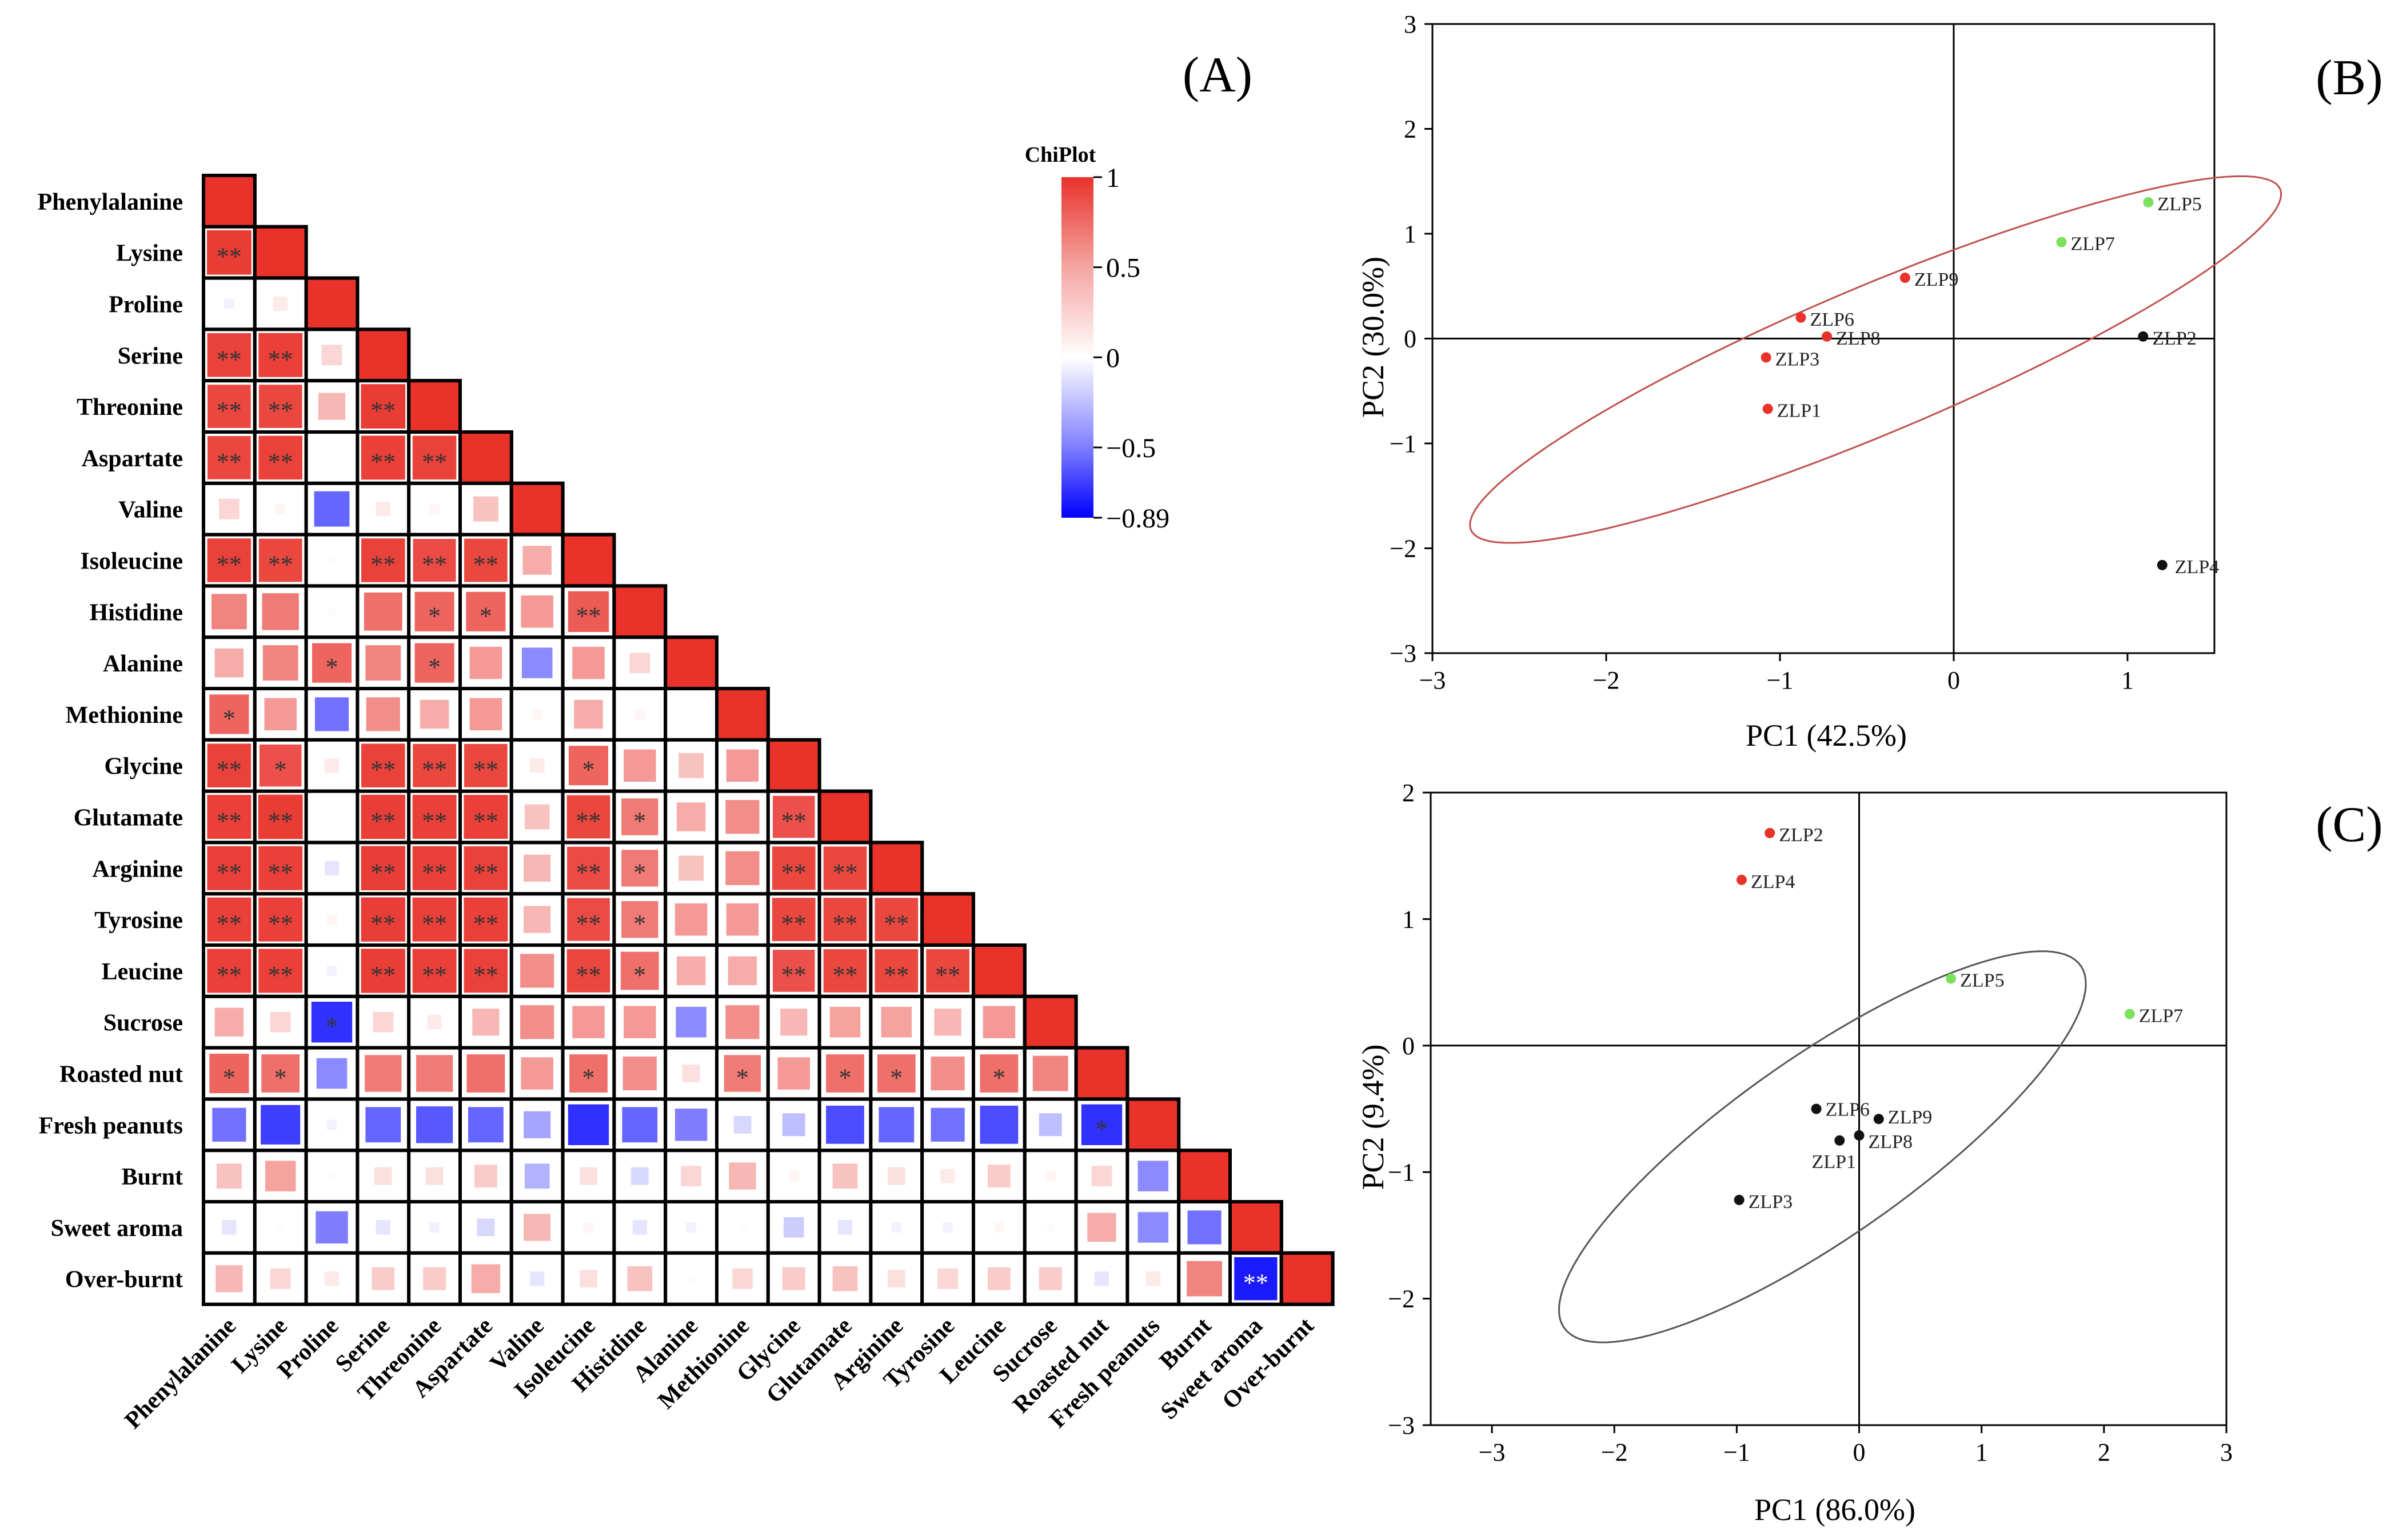 This screenshot has height=1540, width=2399. I want to click on row-label: Alanine, so click(143, 664).